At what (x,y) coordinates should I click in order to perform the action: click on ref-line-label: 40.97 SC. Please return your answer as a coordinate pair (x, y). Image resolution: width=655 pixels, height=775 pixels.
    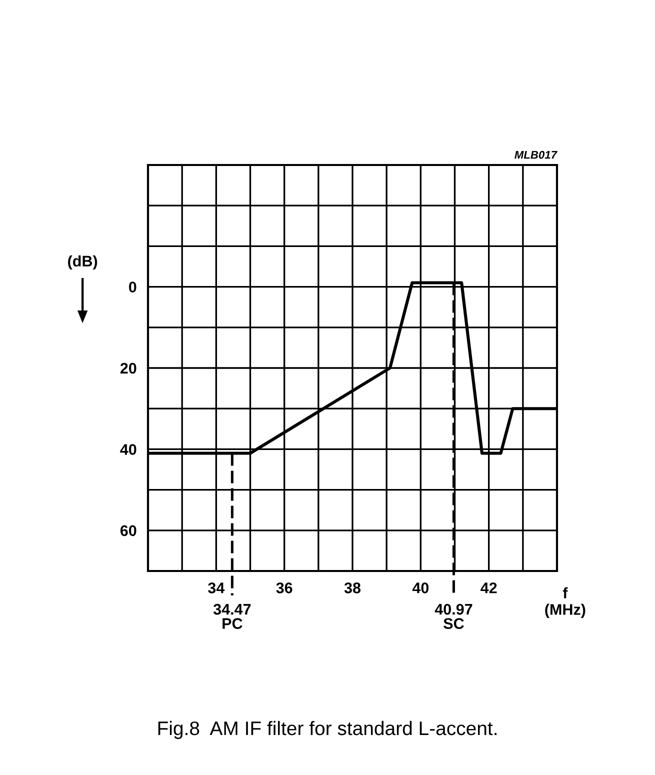
    Looking at the image, I should click on (453, 616).